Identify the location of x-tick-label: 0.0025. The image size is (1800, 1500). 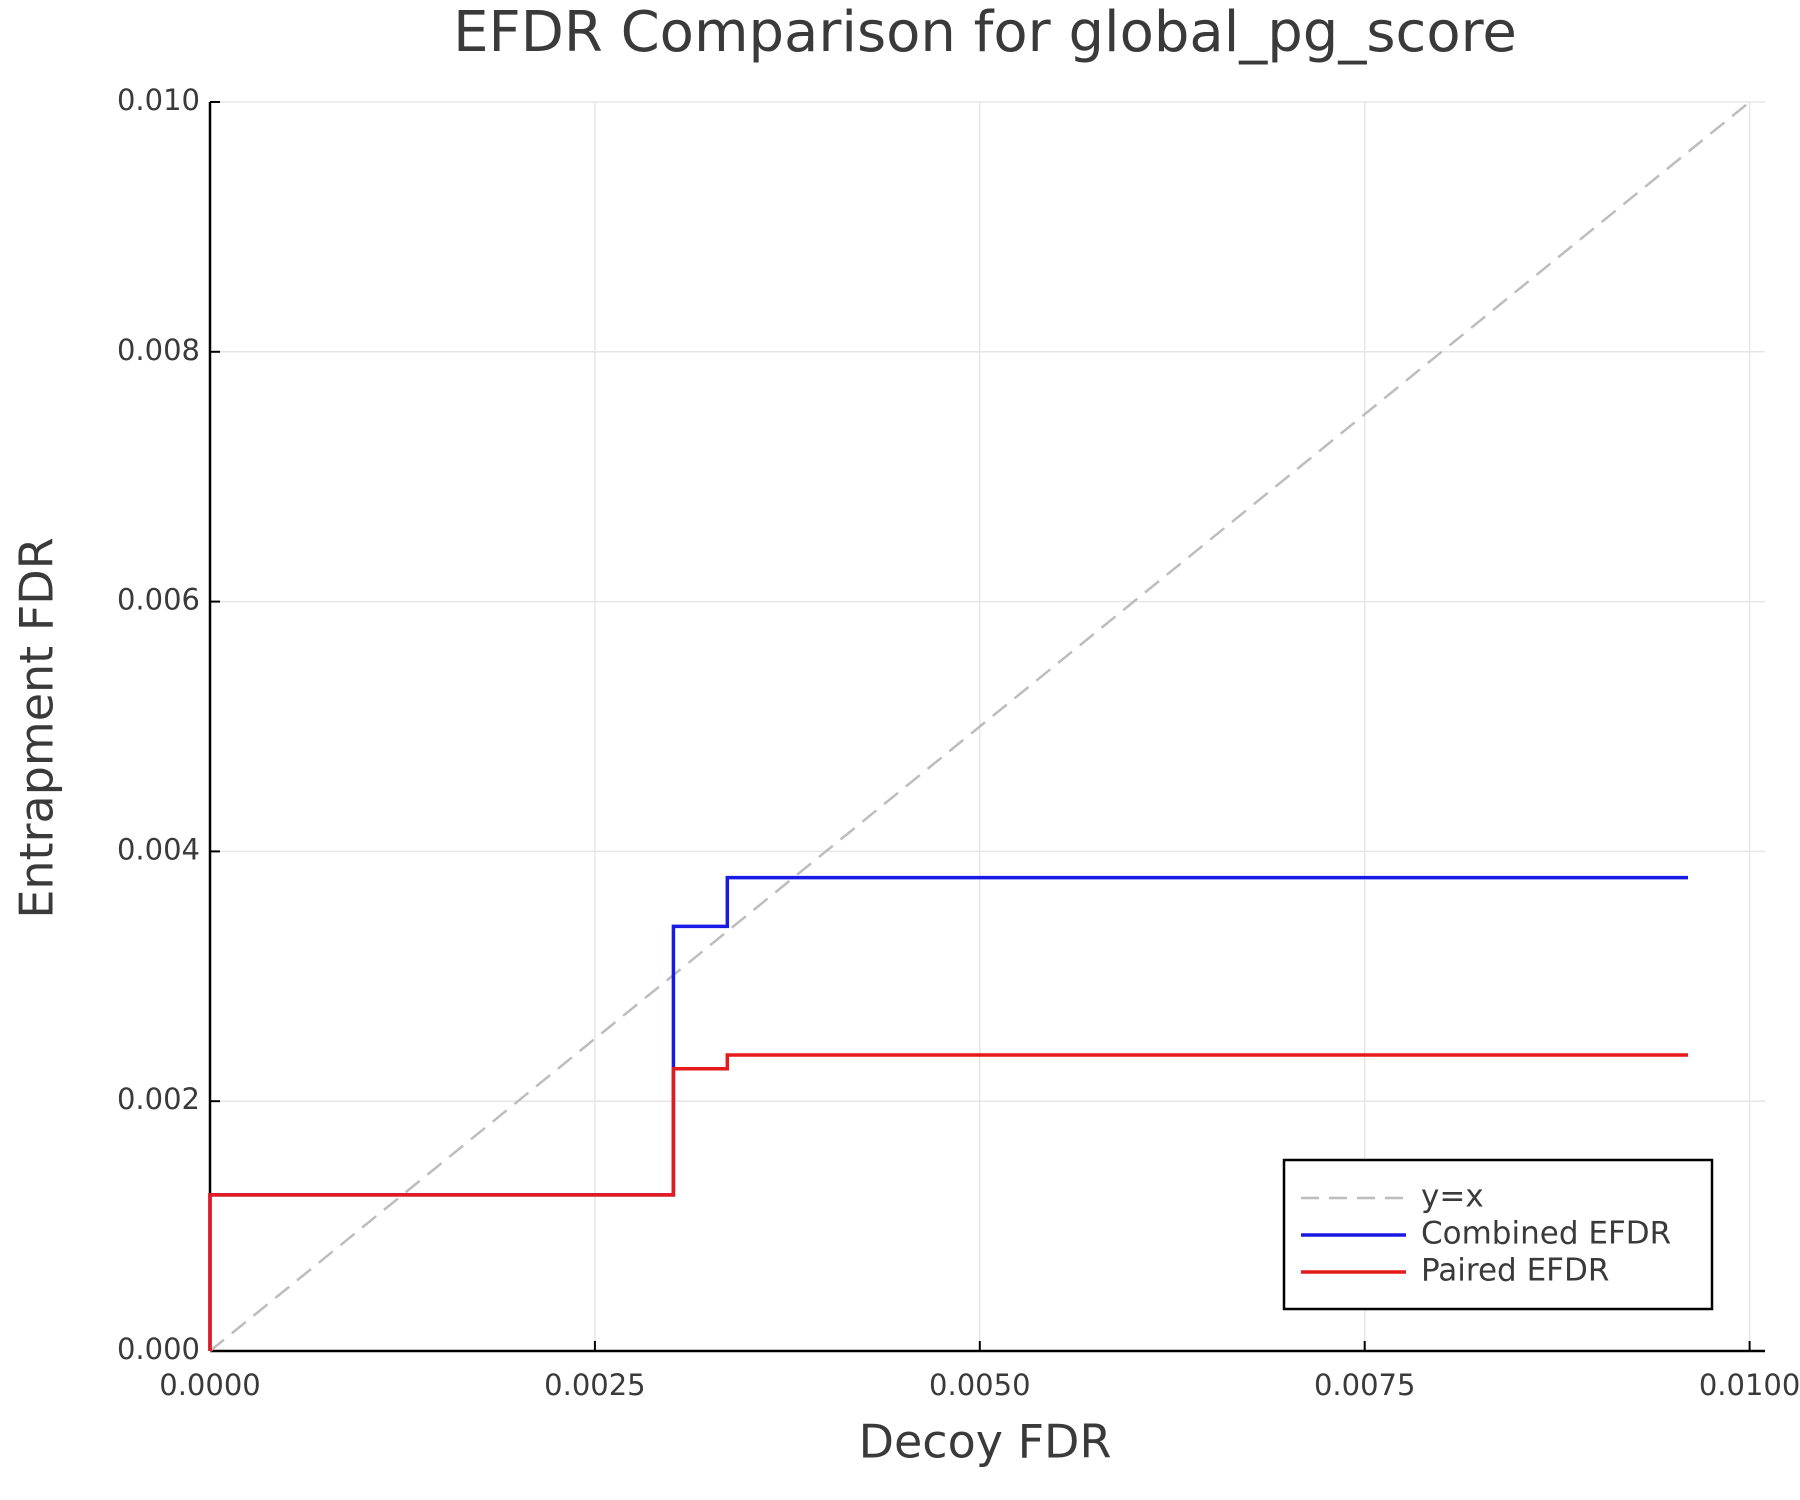
(594, 1385).